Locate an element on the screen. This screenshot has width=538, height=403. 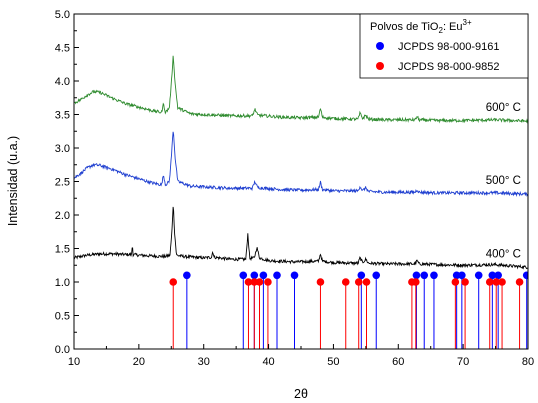
legend-title-prefix: Polvos de TiO is located at coordinates (404, 27).